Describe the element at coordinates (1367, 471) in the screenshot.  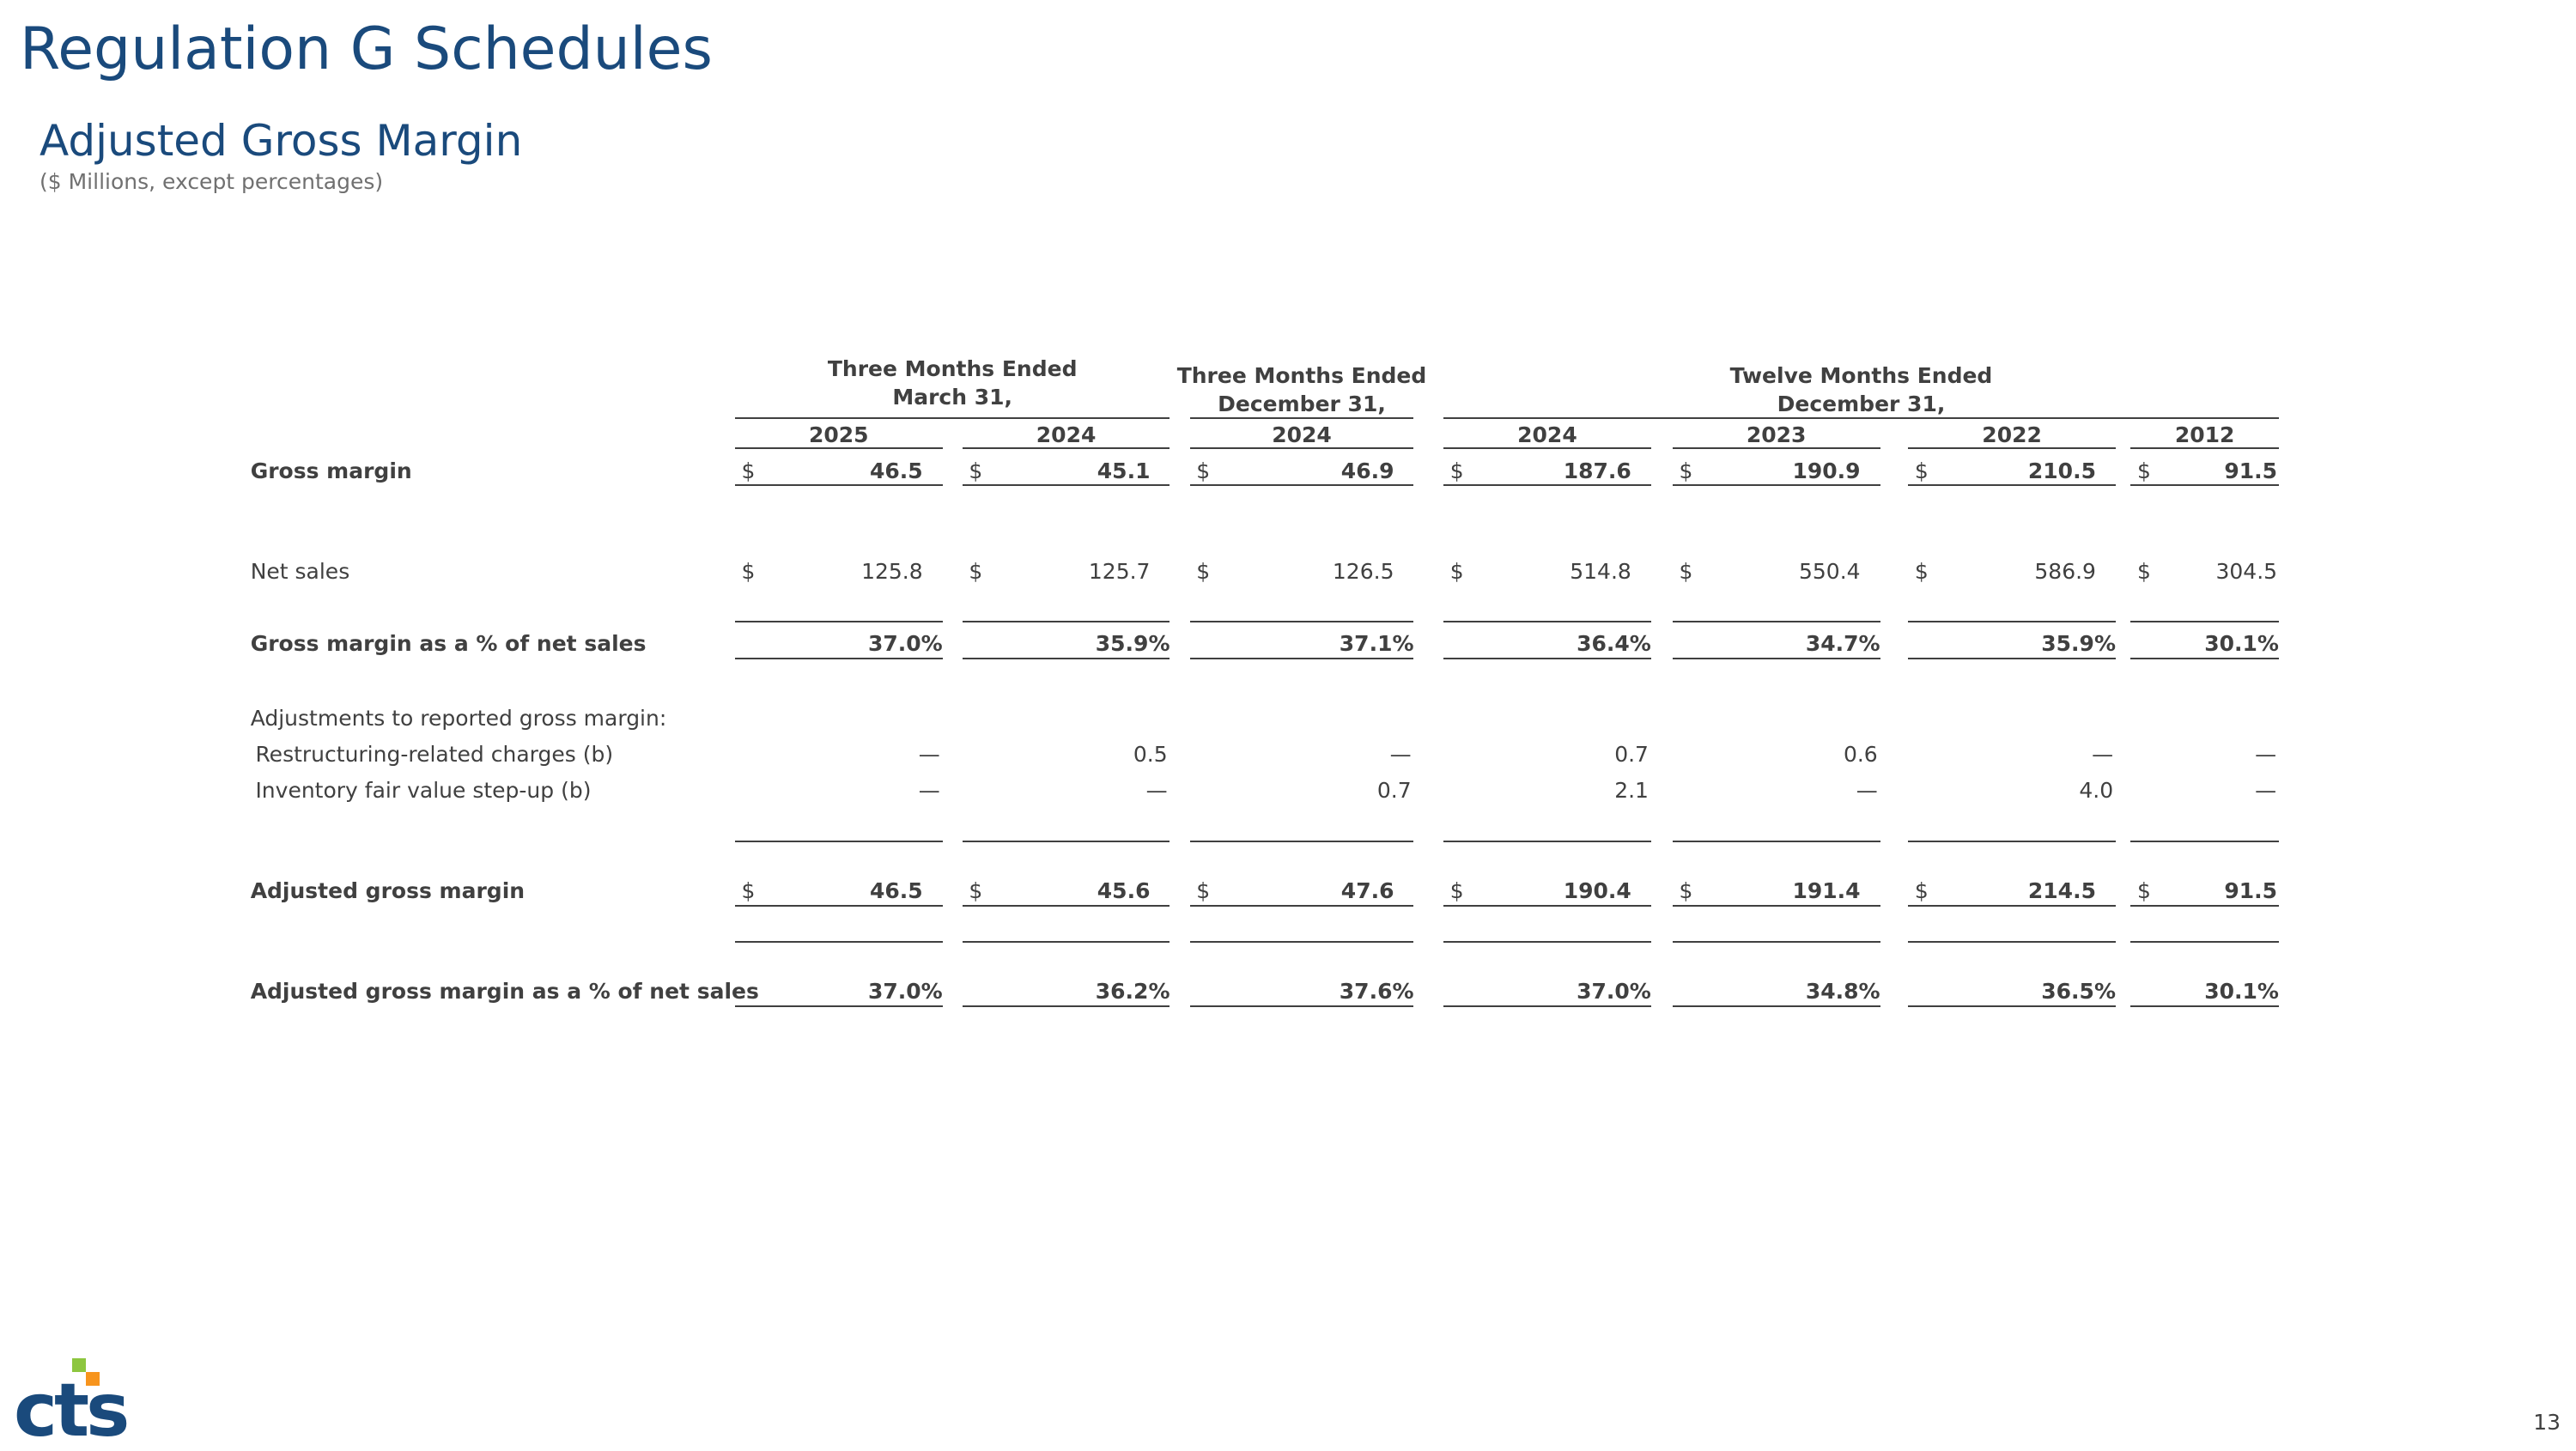
I see `cell-value: 46.9` at that location.